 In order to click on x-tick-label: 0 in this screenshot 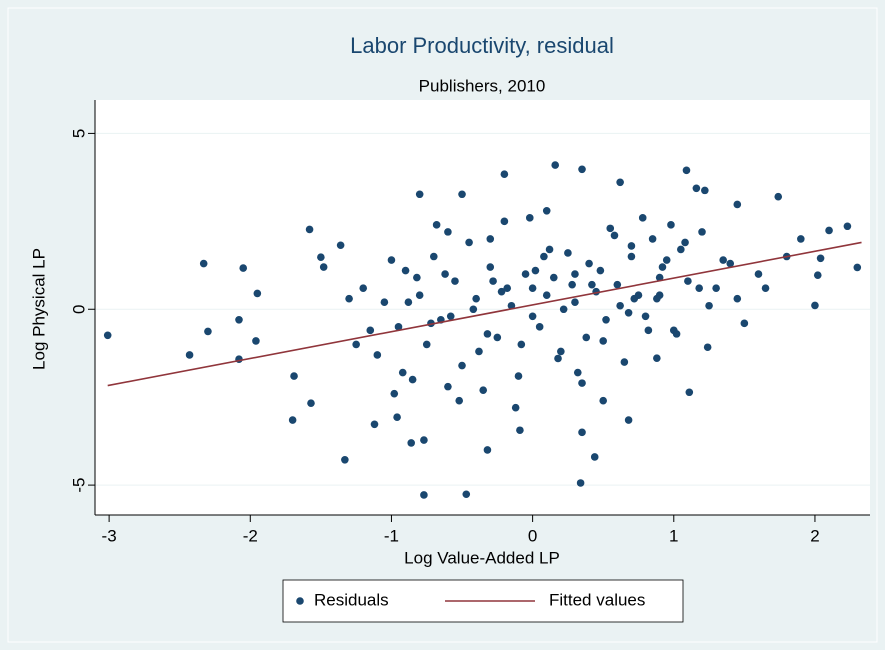, I will do `click(532, 535)`.